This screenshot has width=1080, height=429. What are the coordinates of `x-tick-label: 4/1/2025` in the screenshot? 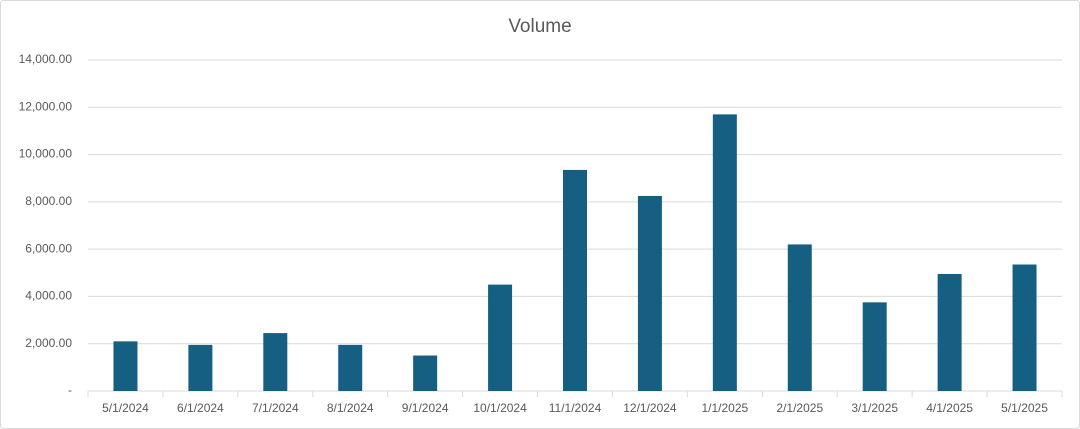 It's located at (949, 408).